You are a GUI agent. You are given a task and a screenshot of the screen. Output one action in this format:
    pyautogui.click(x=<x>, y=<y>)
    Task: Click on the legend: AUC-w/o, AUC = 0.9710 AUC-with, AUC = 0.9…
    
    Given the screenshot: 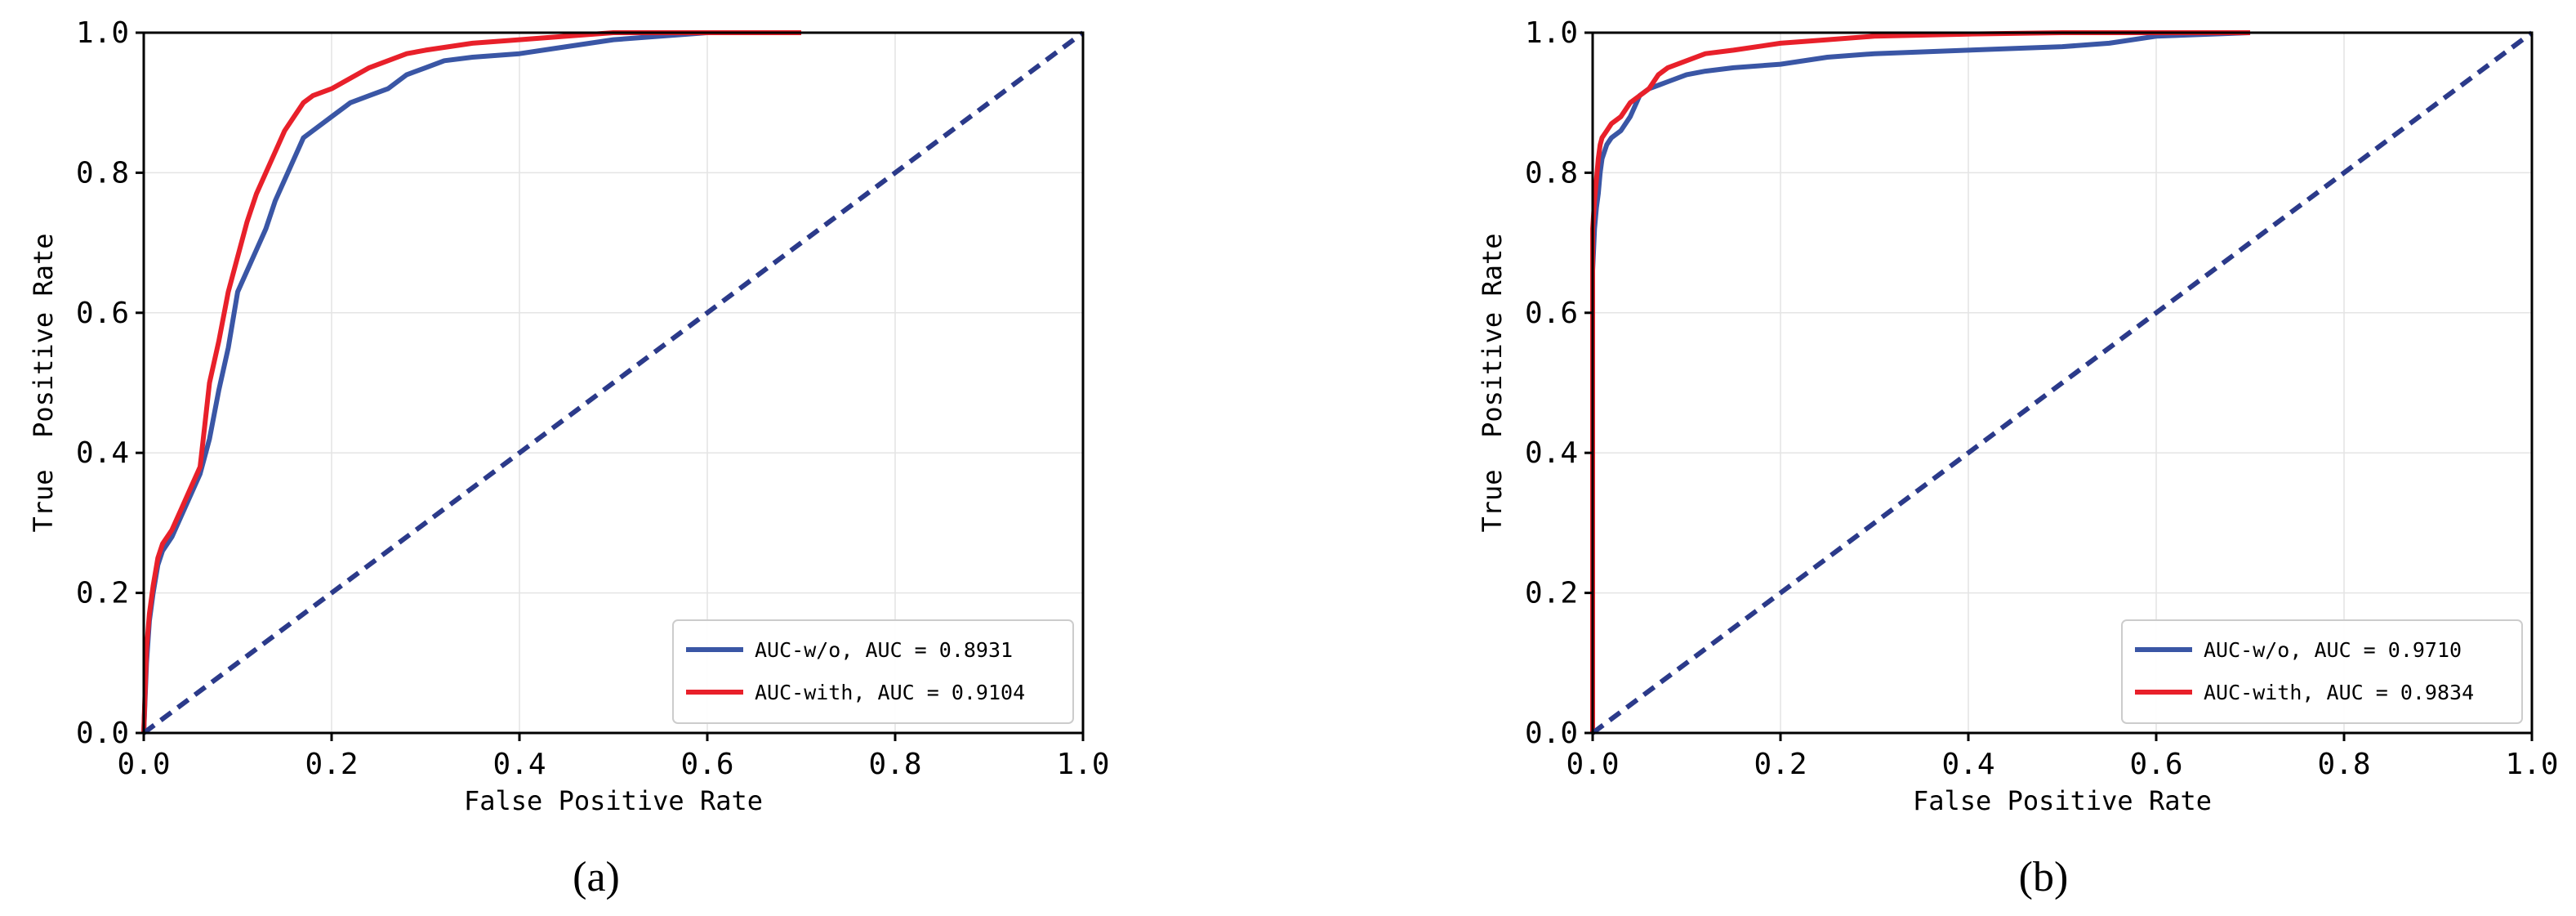 What is the action you would take?
    pyautogui.click(x=2322, y=671)
    